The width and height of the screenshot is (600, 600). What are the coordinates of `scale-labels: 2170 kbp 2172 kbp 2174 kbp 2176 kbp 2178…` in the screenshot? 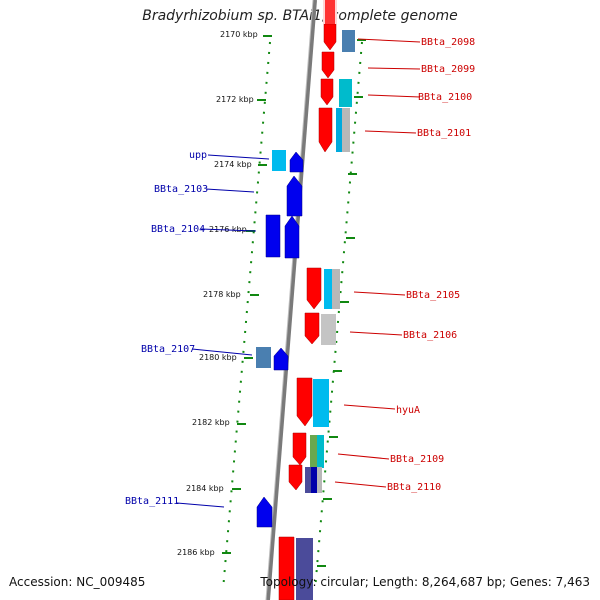 It's located at (217, 293).